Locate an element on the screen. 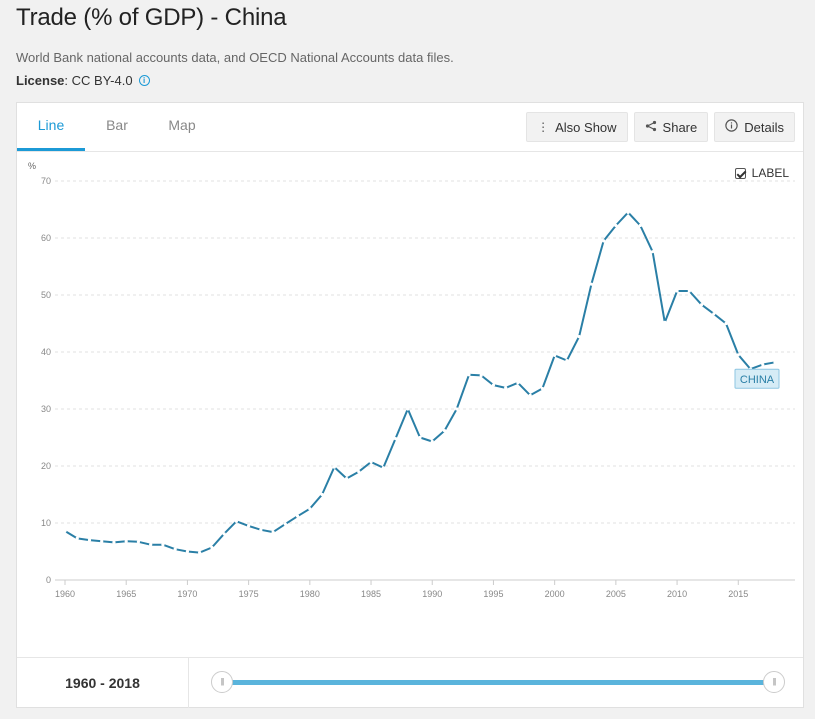 Image resolution: width=815 pixels, height=719 pixels. share-button: Share is located at coordinates (671, 127).